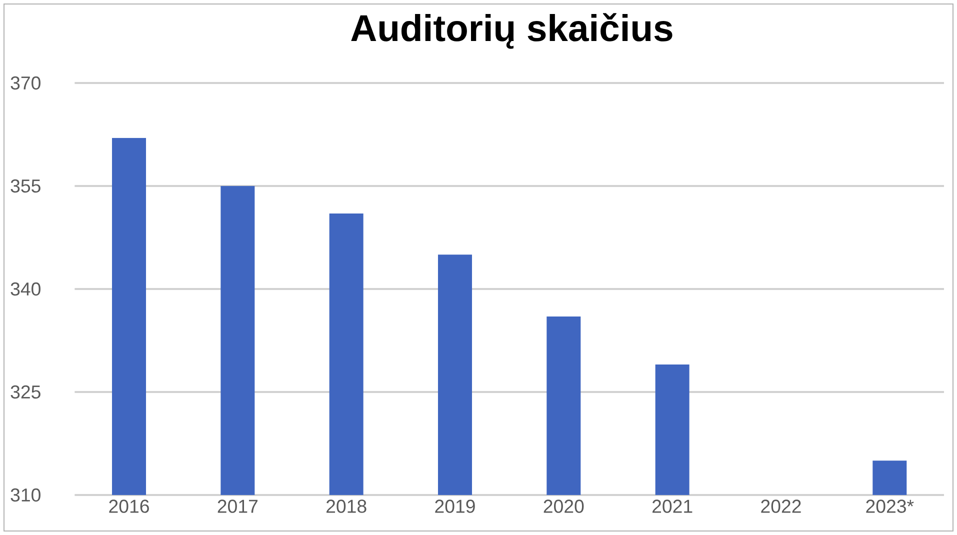  I want to click on x-tick-label: 2018, so click(346, 506).